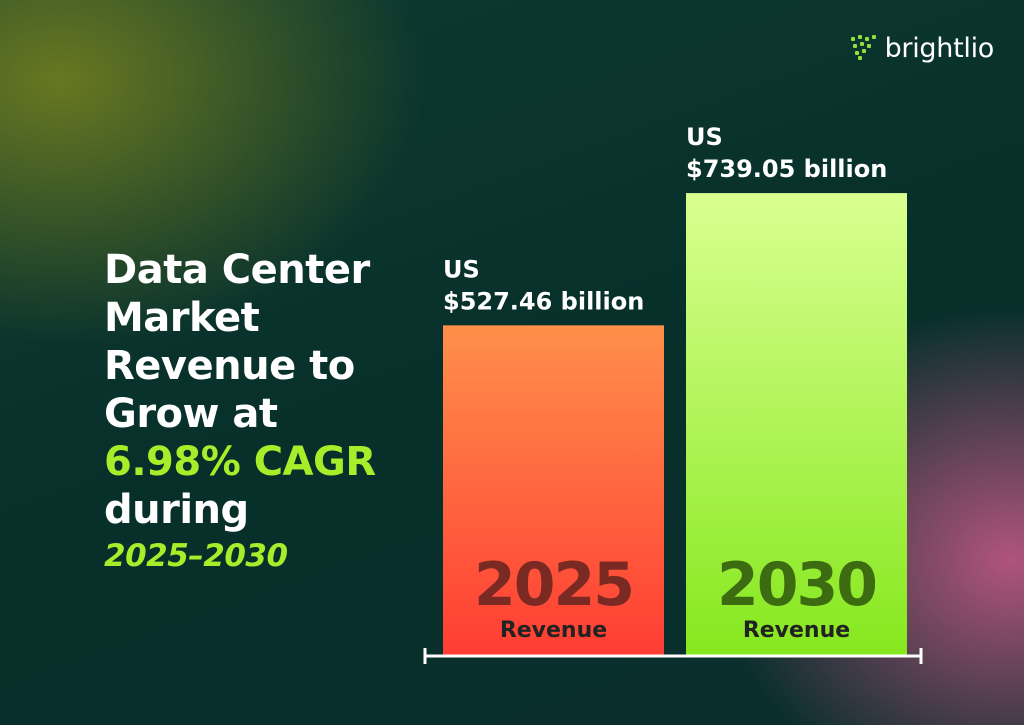 The width and height of the screenshot is (1024, 725). Describe the element at coordinates (553, 630) in the screenshot. I see `bar-sublabel-2025: Revenue` at that location.